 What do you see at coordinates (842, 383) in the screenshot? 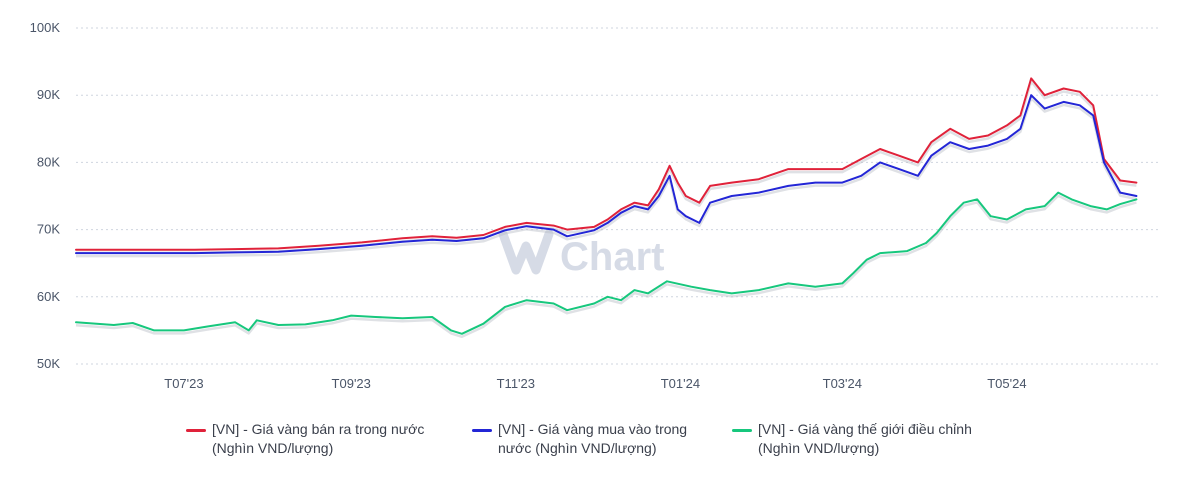
I see `x-tick-label: T03'24` at bounding box center [842, 383].